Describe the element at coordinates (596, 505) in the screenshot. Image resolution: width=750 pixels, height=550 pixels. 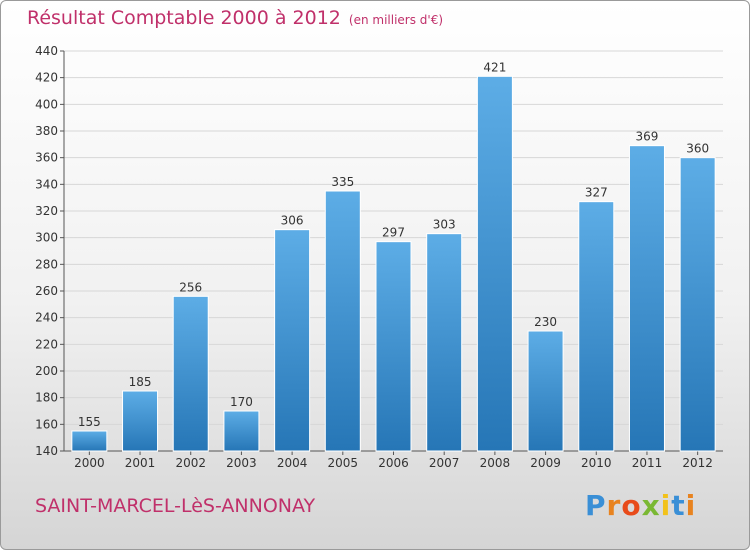
I see `logo-letter: P` at that location.